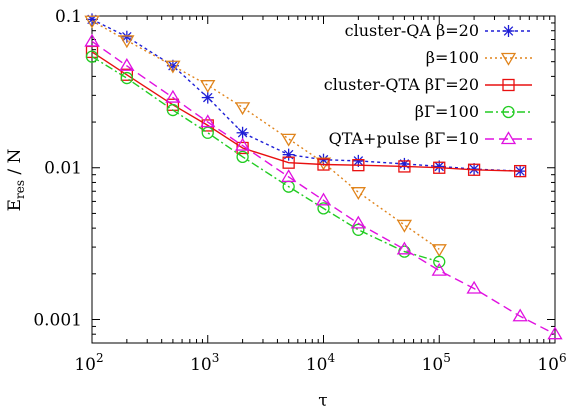 The image size is (571, 413). Describe the element at coordinates (447, 358) in the screenshot. I see `x-tick-label-exponent: 5` at that location.